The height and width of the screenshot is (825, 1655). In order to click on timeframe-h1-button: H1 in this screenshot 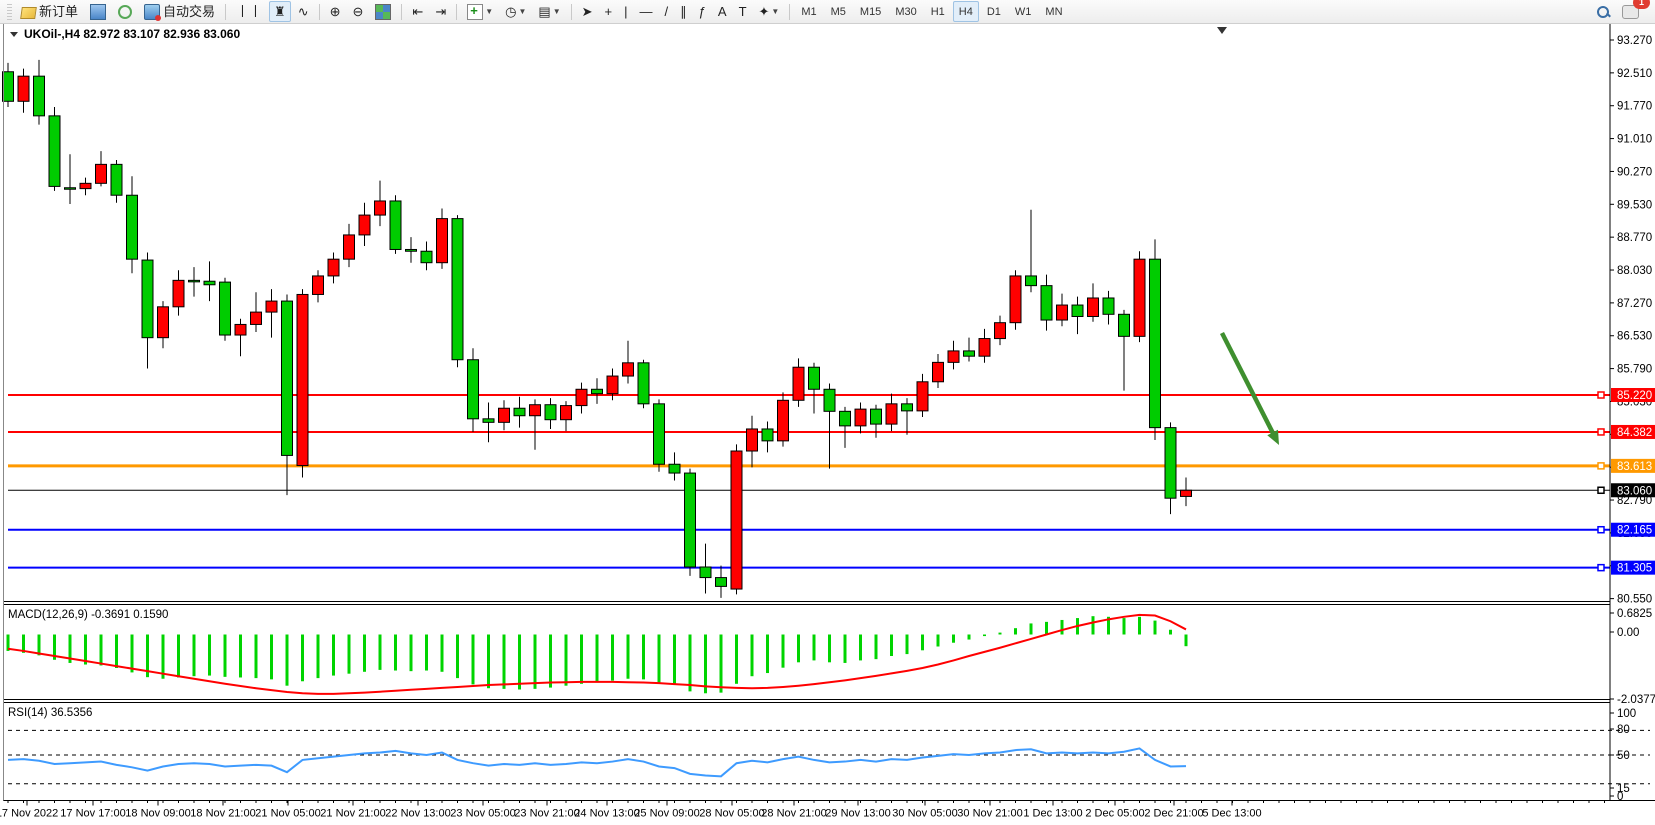, I will do `click(937, 11)`.